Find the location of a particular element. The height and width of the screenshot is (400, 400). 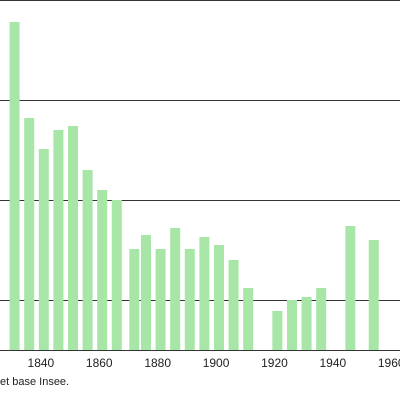

x-tick-label: 1900 is located at coordinates (216, 363).